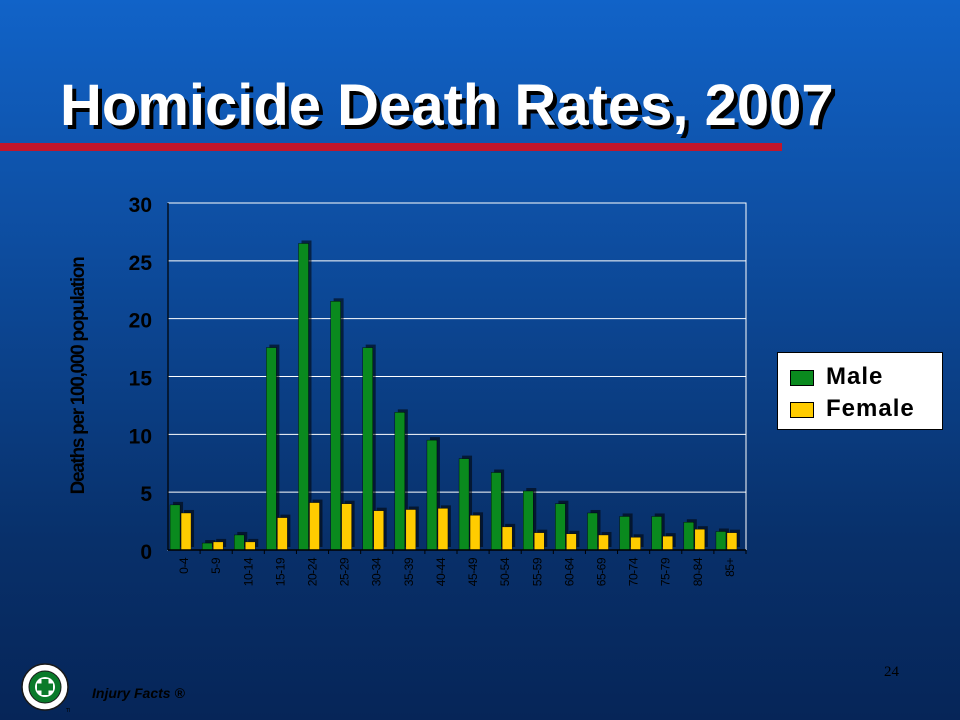 This screenshot has width=960, height=720. I want to click on y-tick-label: 5, so click(146, 494).